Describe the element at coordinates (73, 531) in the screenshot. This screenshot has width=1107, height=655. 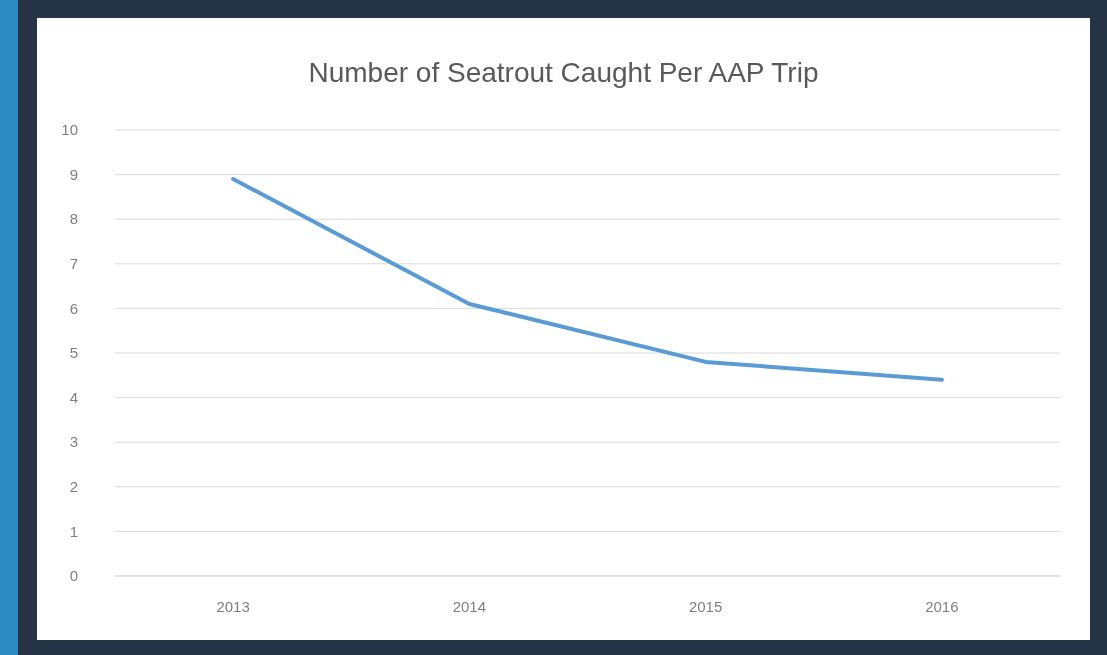
I see `y-tick-label: 1` at that location.